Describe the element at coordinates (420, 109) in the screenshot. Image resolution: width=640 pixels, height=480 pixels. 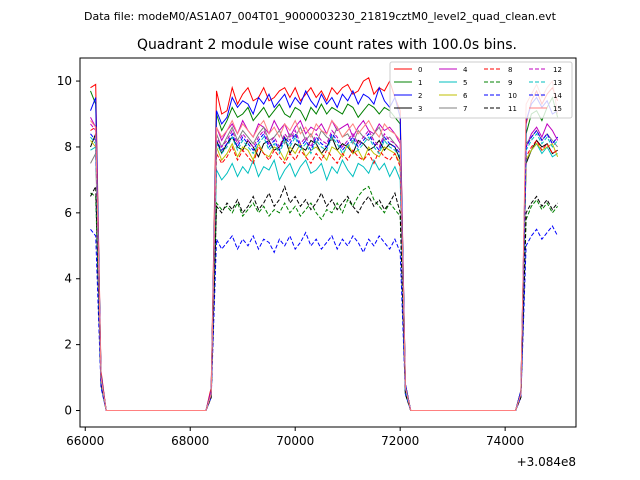
I see `legend-label-3: 3` at that location.